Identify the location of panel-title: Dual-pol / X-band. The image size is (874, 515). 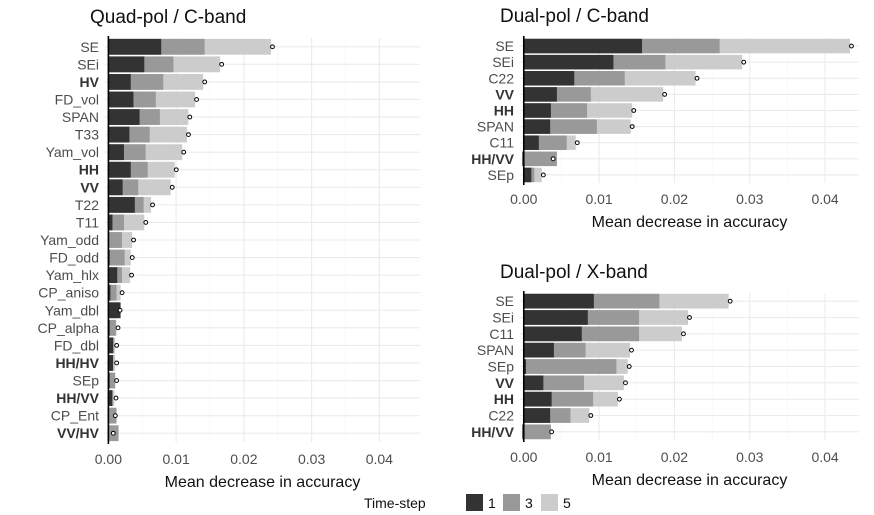
(574, 272).